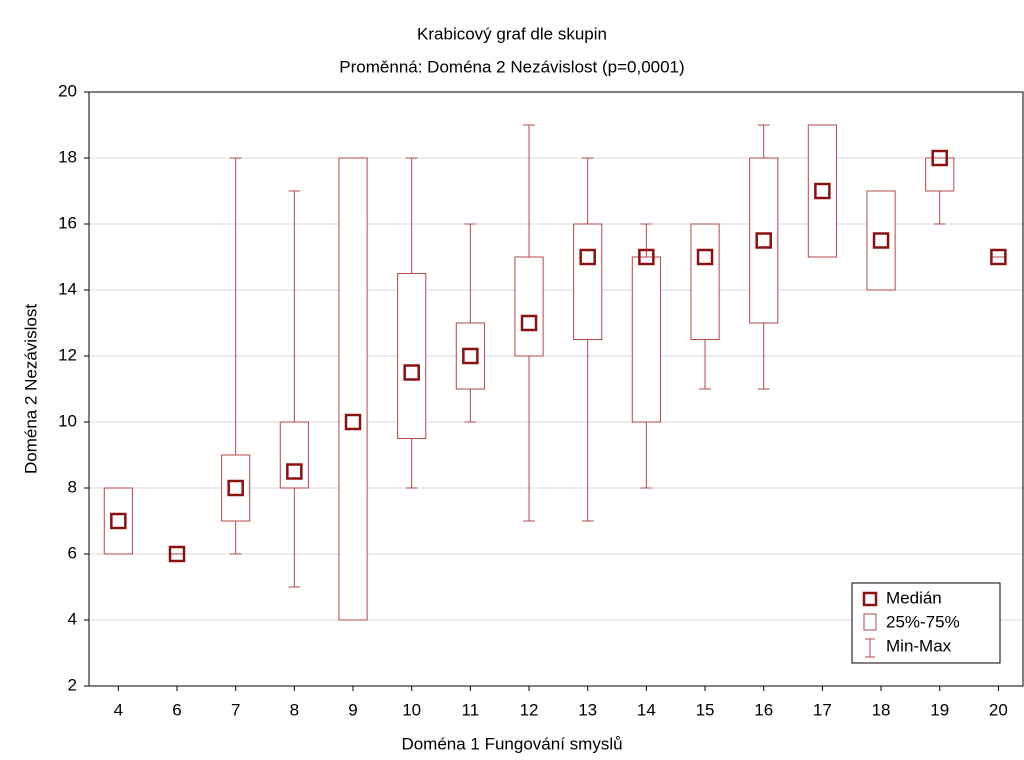 Image resolution: width=1024 pixels, height=760 pixels. Describe the element at coordinates (763, 709) in the screenshot. I see `x-tick-label: 16` at that location.